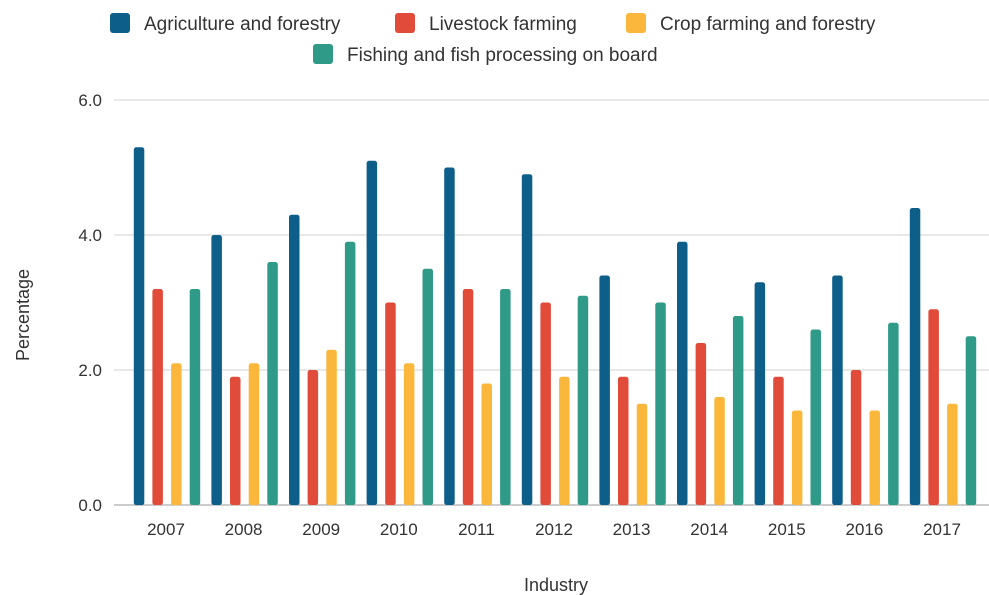 The image size is (989, 595). I want to click on bar-fishing-and-fish-processing-on-board-2013, so click(660, 403).